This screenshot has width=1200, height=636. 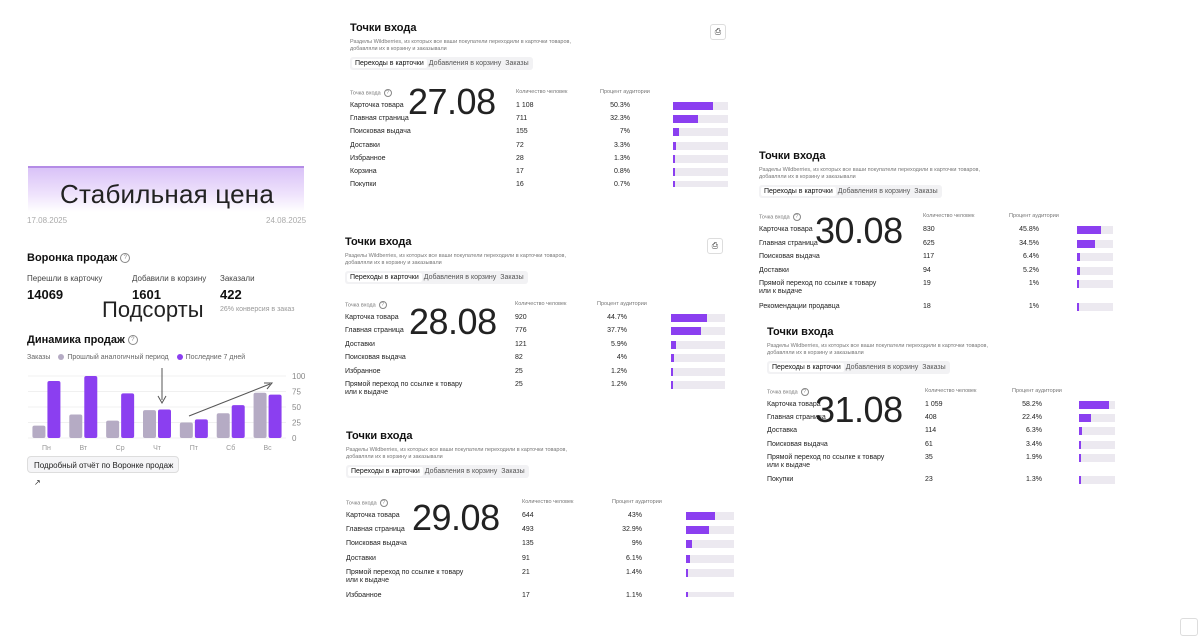 I want to click on row-count: 117, so click(x=929, y=257).